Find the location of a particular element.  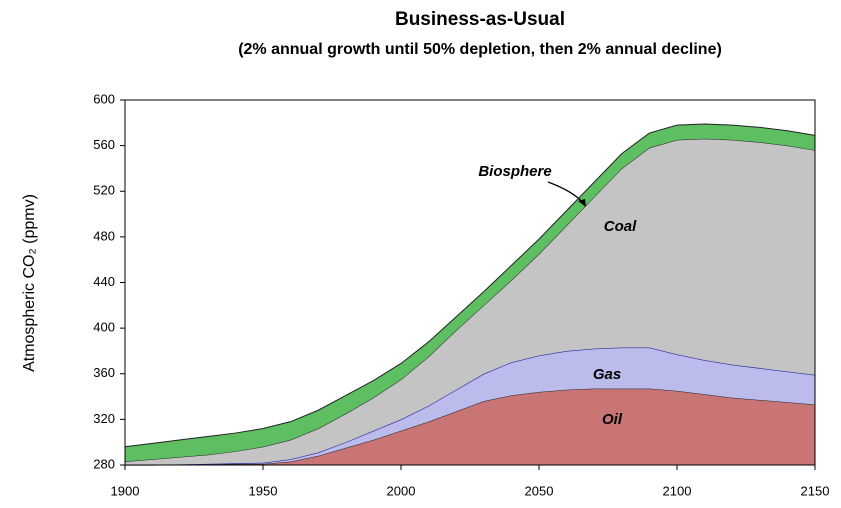

area is located at coordinates (470, 426).